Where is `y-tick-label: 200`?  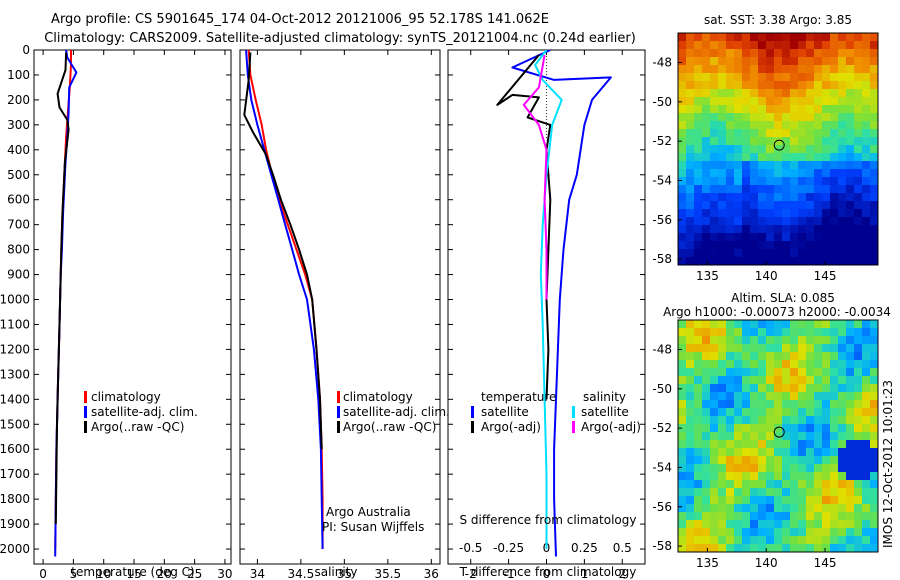 y-tick-label: 200 is located at coordinates (18, 100).